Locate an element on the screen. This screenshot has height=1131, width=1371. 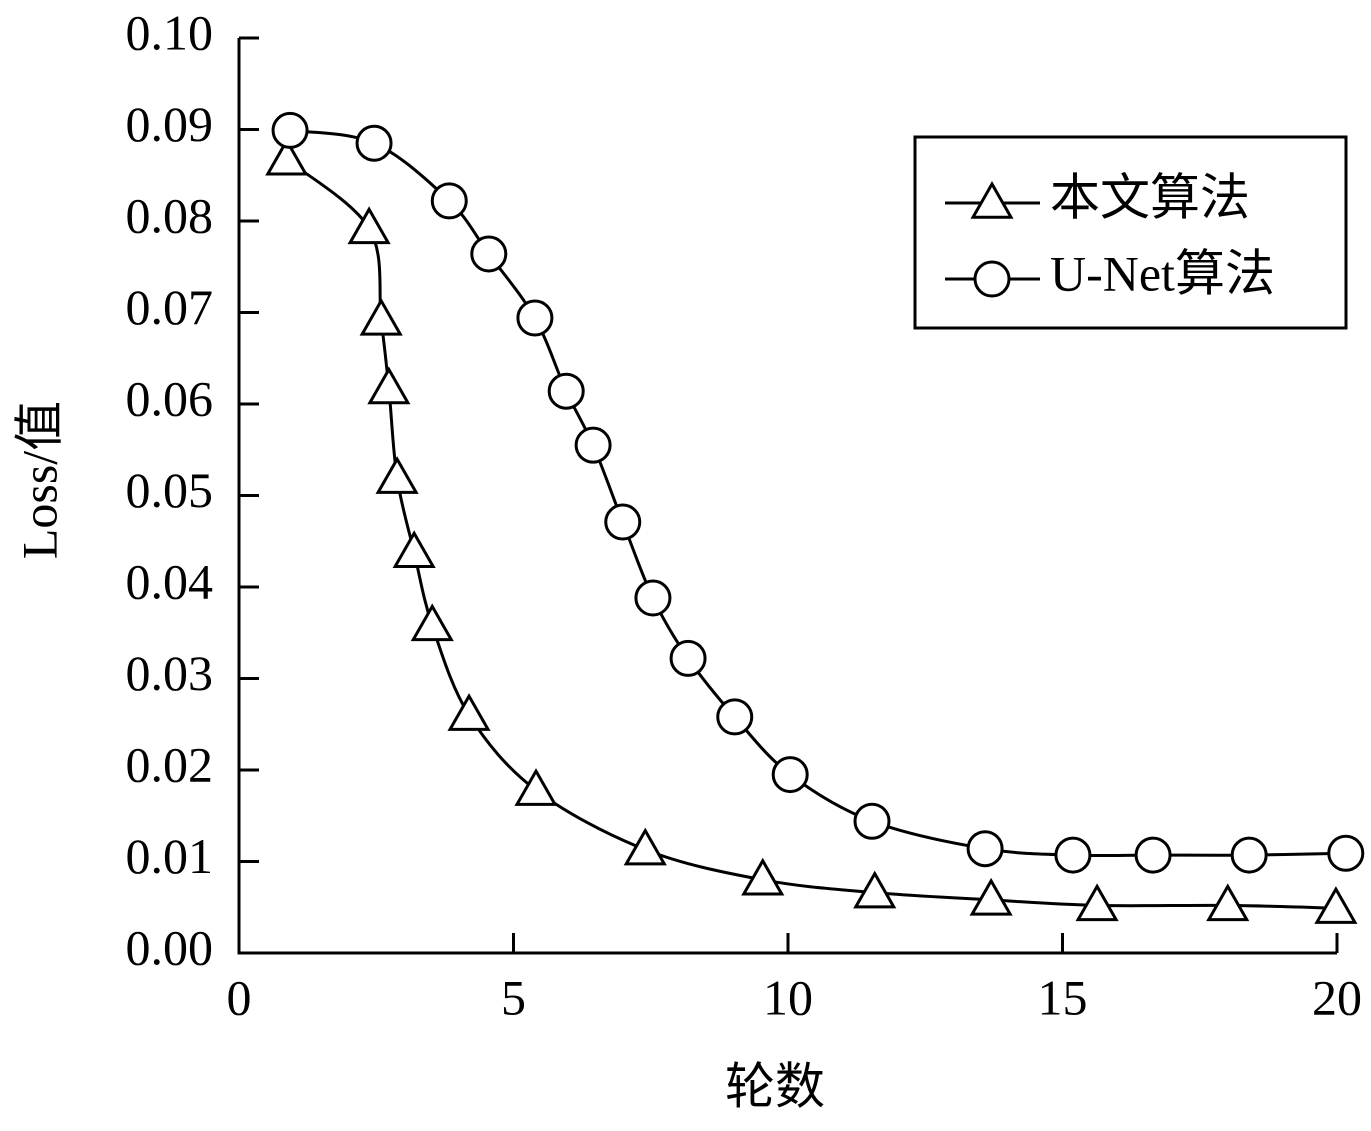
y-tick-label: 0.08 is located at coordinates (170, 215).